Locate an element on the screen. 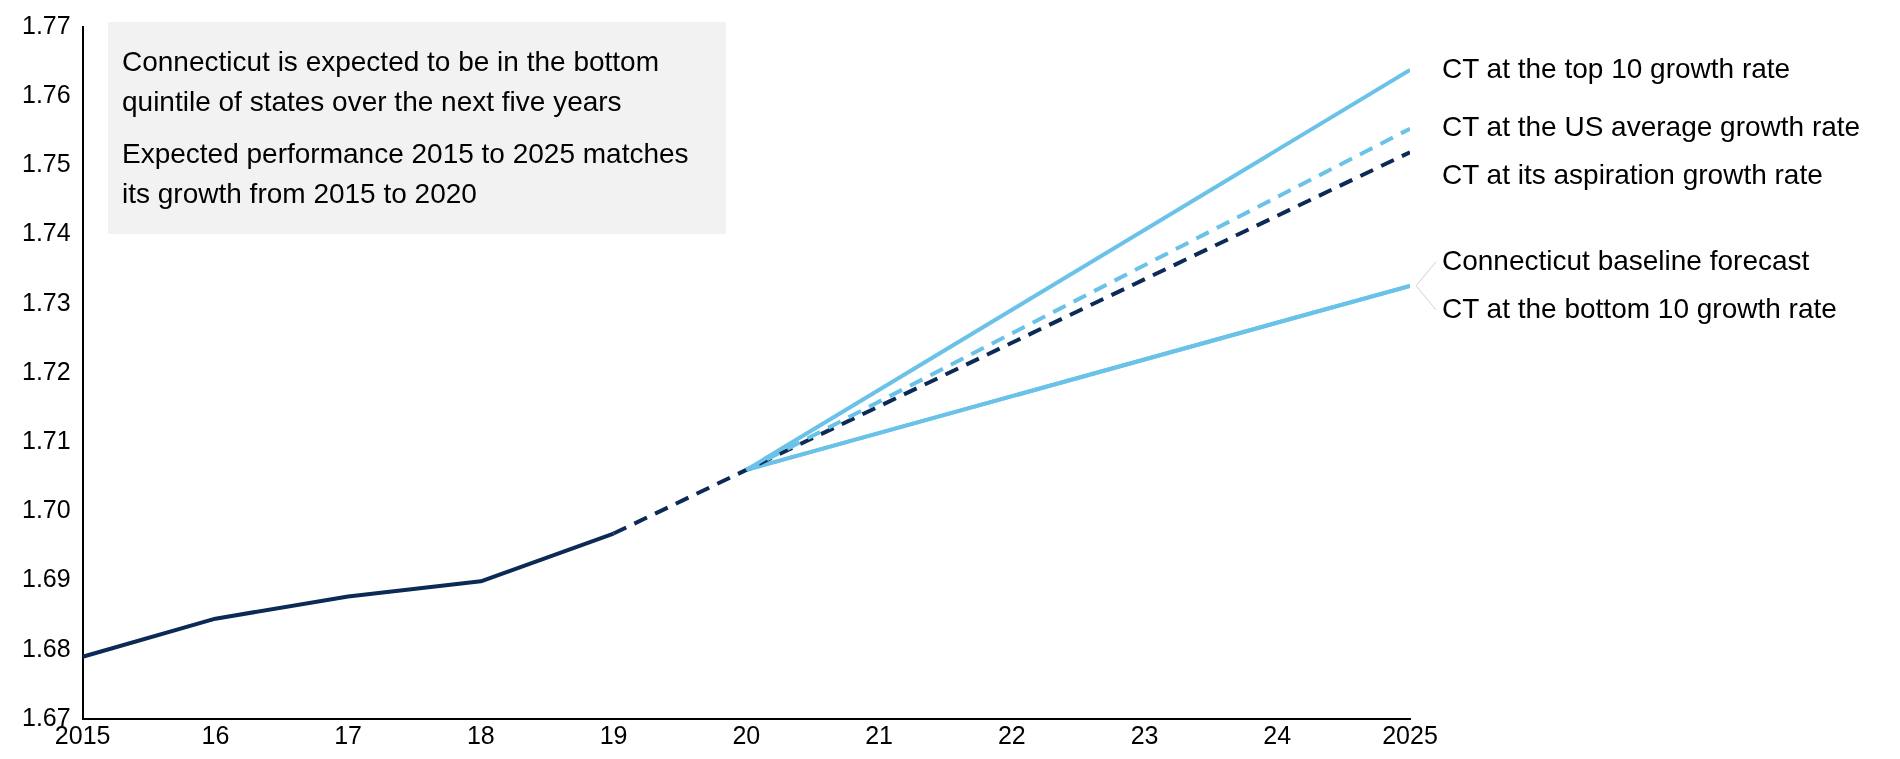 The height and width of the screenshot is (759, 1900). y-tick-label: 1.73 is located at coordinates (46, 301).